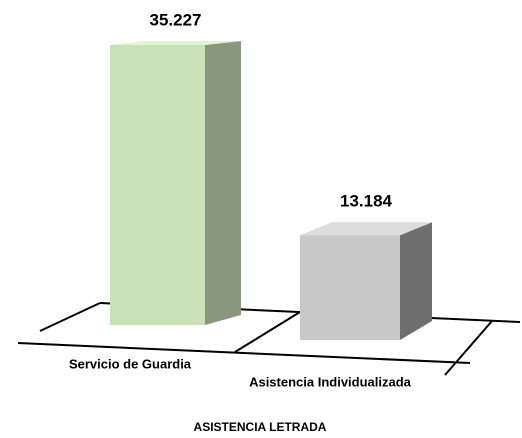 This screenshot has height=438, width=522. I want to click on floor-divider, so click(267, 332).